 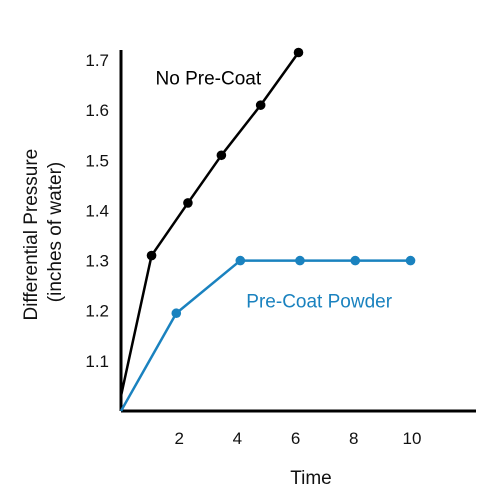 I want to click on y-tick-label: 1.4, so click(x=97, y=210).